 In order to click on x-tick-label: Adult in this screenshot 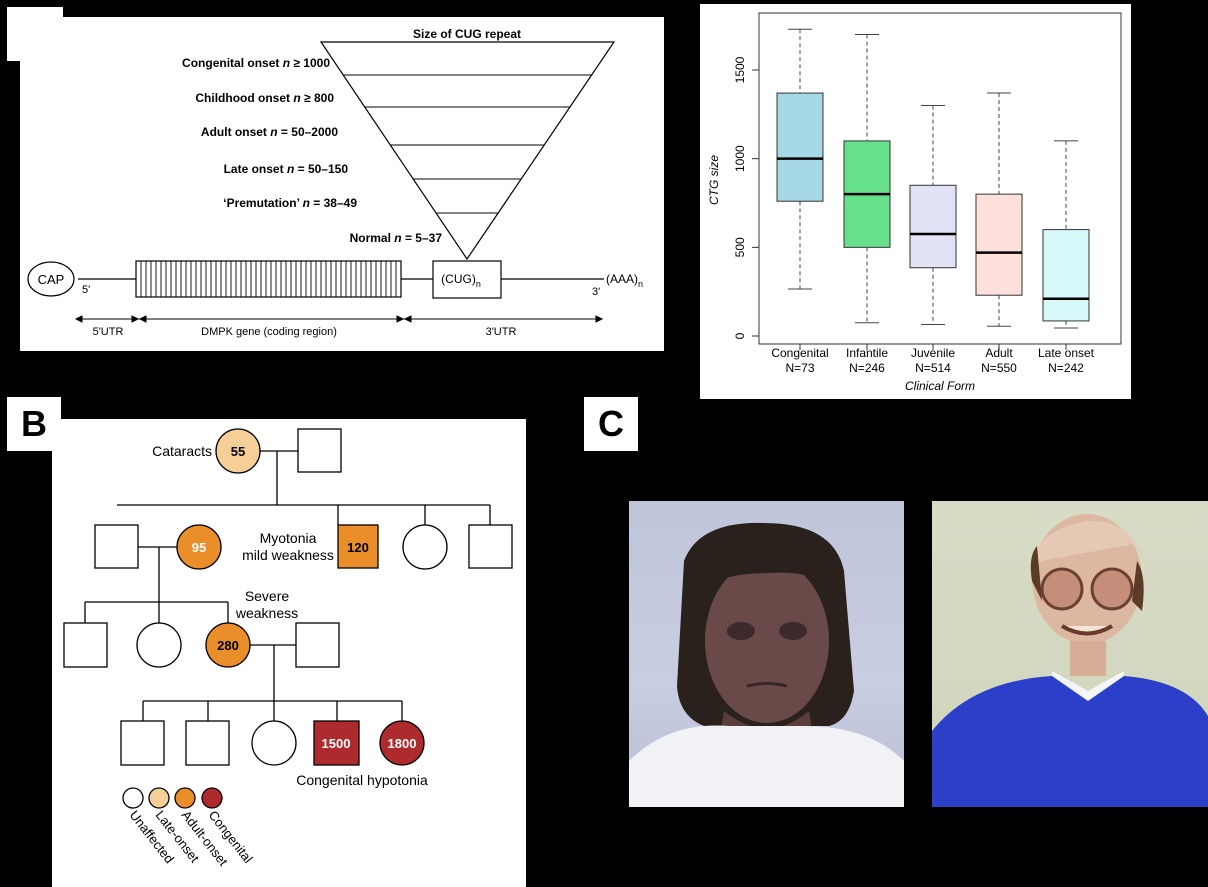, I will do `click(999, 353)`.